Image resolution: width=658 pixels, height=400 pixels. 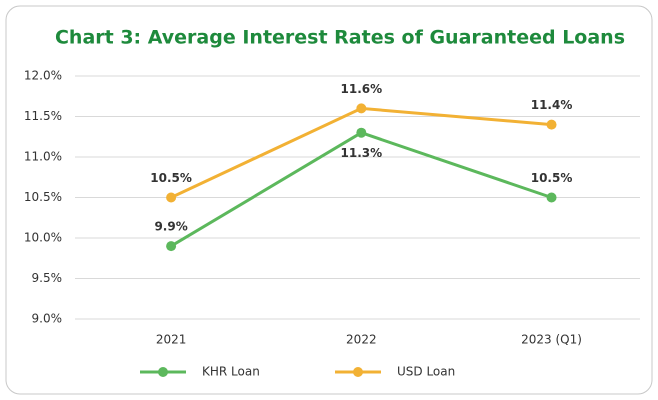 I want to click on y-tick-label: 11.5%, so click(x=43, y=116).